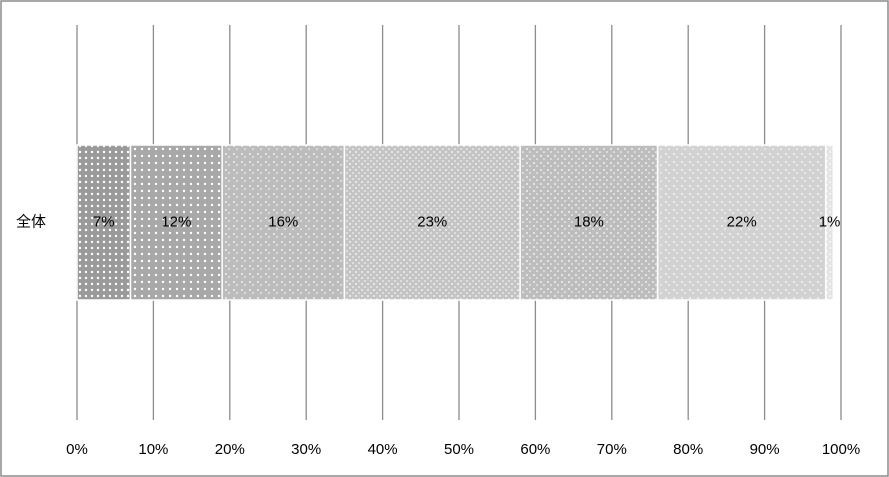 The image size is (889, 477). What do you see at coordinates (31, 221) in the screenshot?
I see `category-label: 全体` at bounding box center [31, 221].